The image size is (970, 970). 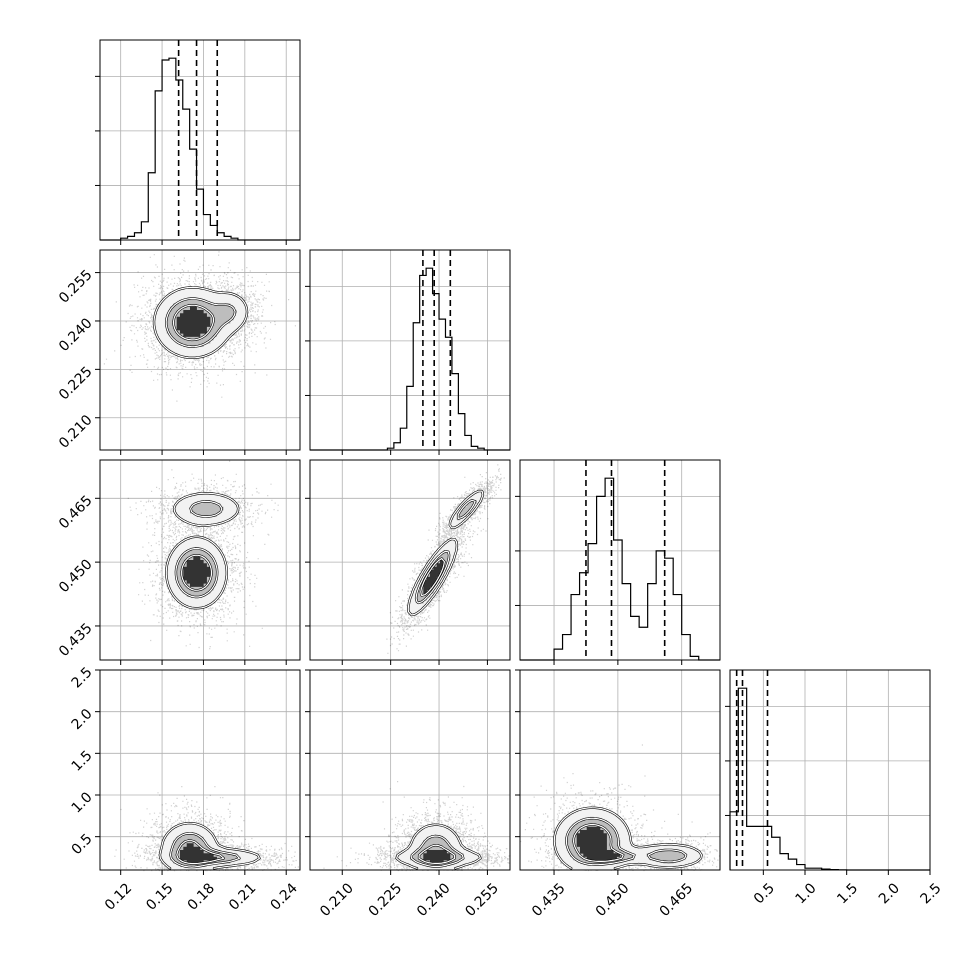 What do you see at coordinates (82, 761) in the screenshot?
I see `y-tick-label: 1.5` at bounding box center [82, 761].